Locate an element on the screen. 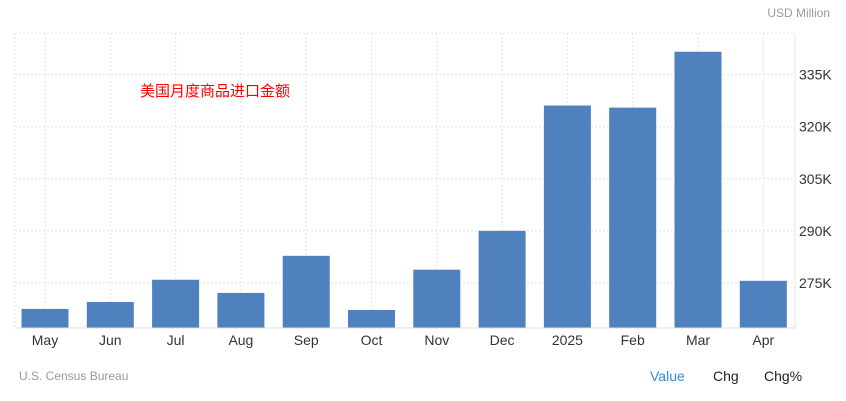 The image size is (846, 401). bar-Sep is located at coordinates (306, 291).